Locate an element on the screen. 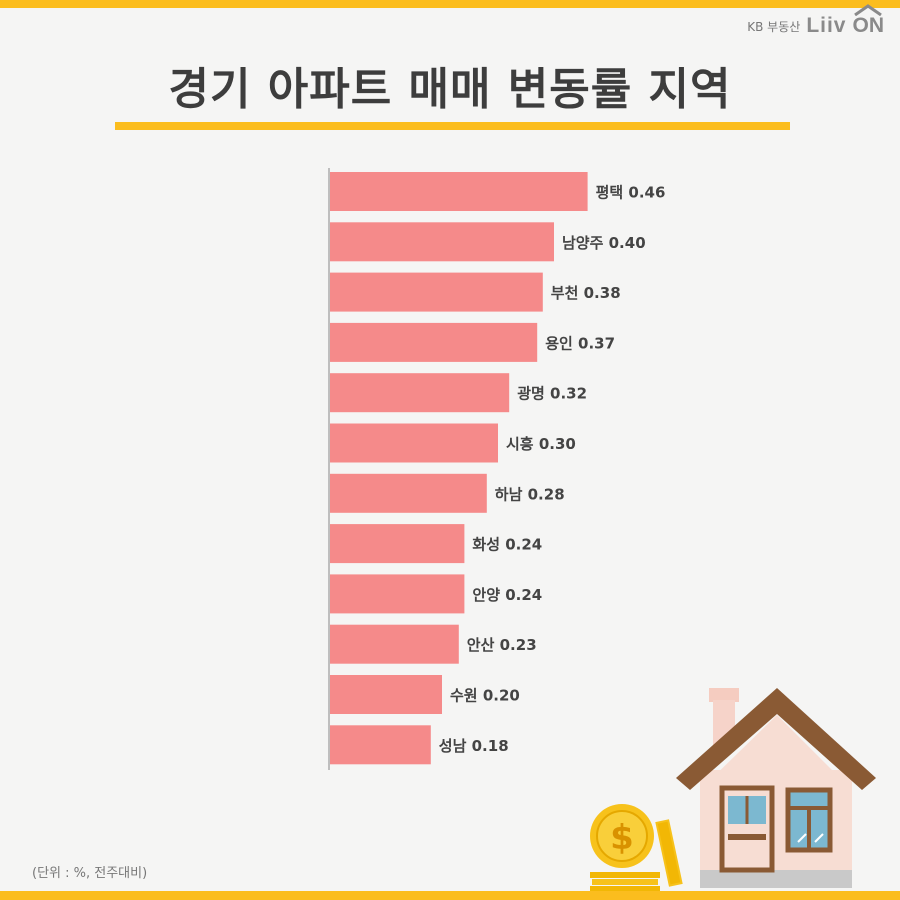 The width and height of the screenshot is (900, 900). brand-kb-text: KB 부동산 is located at coordinates (774, 26).